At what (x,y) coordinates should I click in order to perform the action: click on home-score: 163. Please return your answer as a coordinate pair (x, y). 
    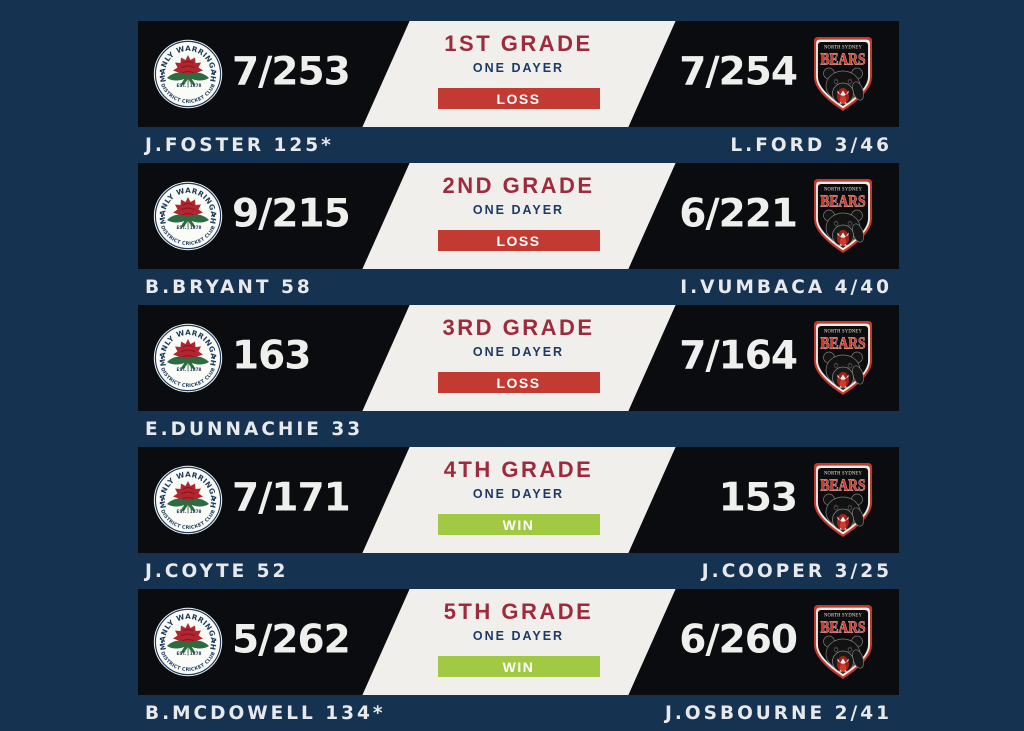
    Looking at the image, I should click on (271, 356).